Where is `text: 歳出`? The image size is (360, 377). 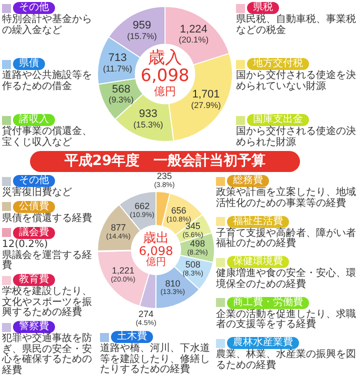 text: 歳出 is located at coordinates (155, 238).